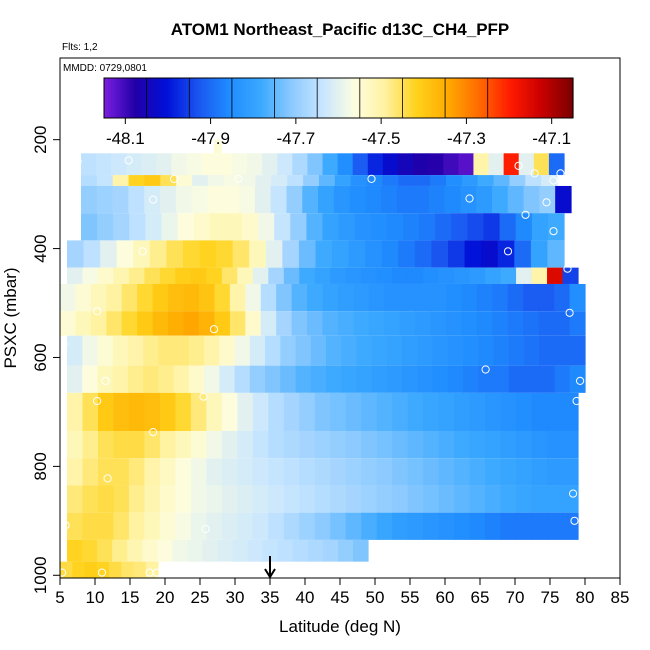  What do you see at coordinates (340, 597) in the screenshot?
I see `x-tick-label: 45` at bounding box center [340, 597].